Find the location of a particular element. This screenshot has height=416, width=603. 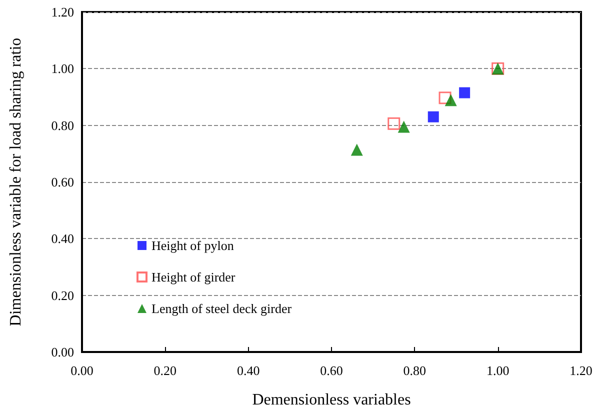

x-tick-label: 1.20 is located at coordinates (581, 370).